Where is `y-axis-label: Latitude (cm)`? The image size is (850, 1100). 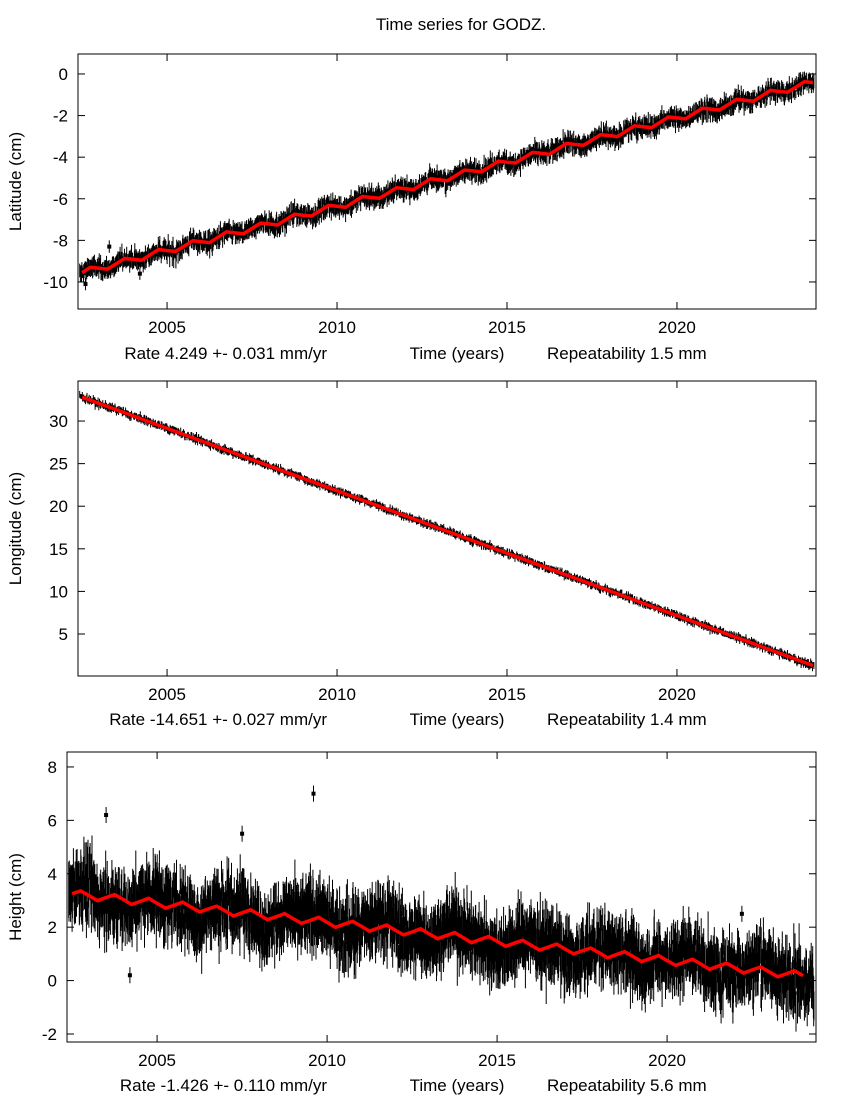 y-axis-label: Latitude (cm) is located at coordinates (15, 181).